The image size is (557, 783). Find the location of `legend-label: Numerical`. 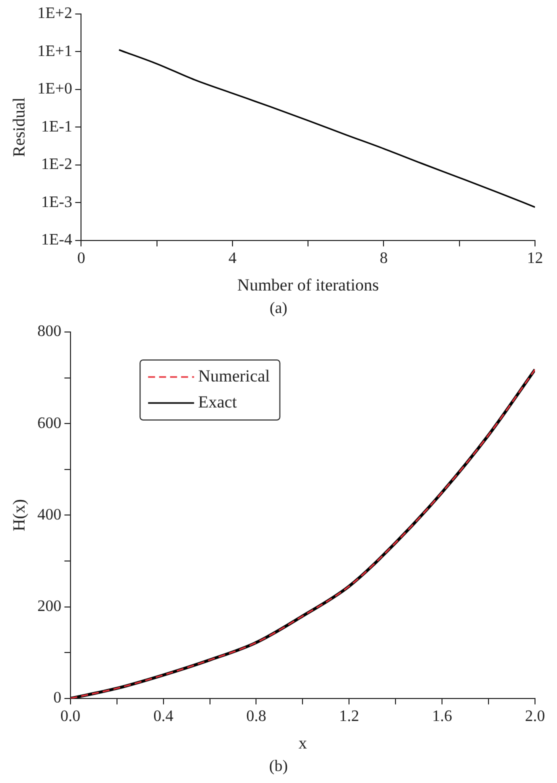

legend-label: Numerical is located at coordinates (234, 376).